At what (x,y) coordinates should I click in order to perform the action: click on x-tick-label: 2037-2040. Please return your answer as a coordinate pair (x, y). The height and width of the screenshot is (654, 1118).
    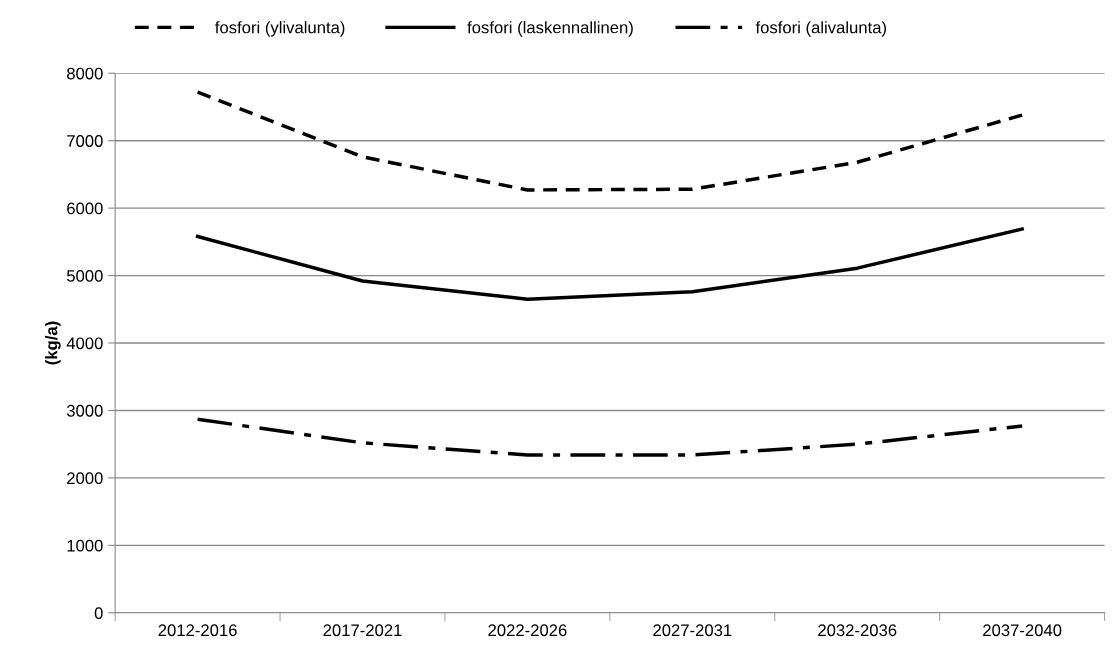
    Looking at the image, I should click on (1022, 630).